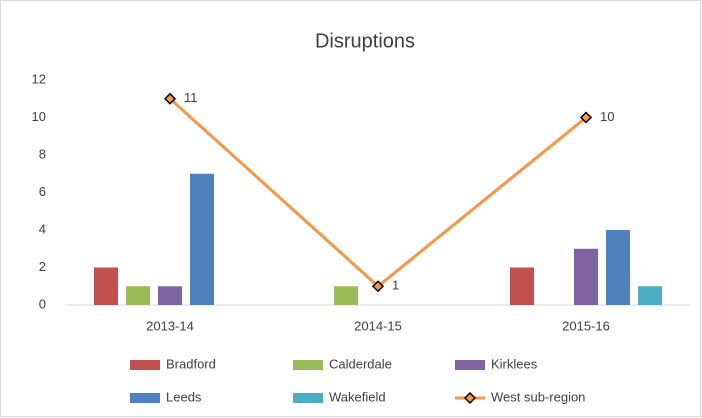 The width and height of the screenshot is (702, 418). What do you see at coordinates (191, 97) in the screenshot?
I see `data-label: 11` at bounding box center [191, 97].